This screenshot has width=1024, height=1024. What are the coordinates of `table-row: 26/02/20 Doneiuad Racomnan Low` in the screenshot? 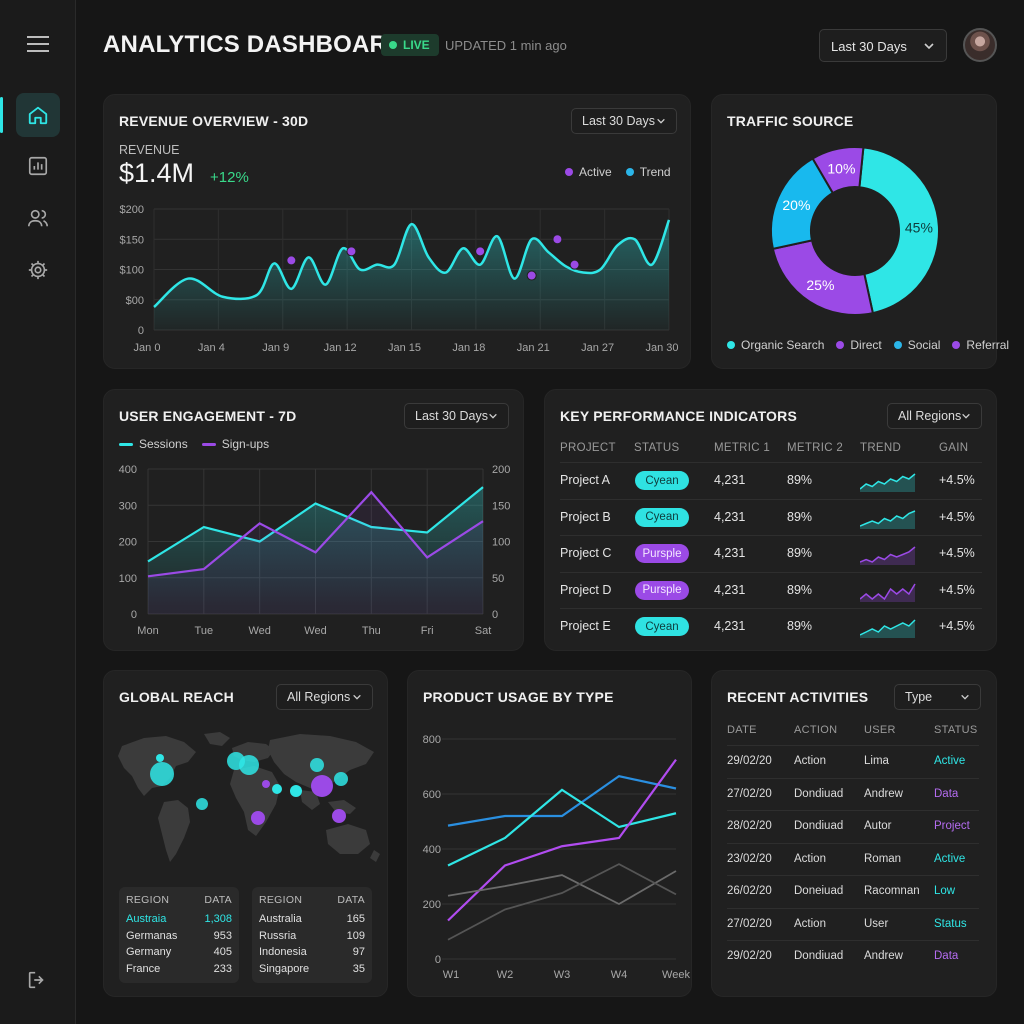 It's located at (853, 891).